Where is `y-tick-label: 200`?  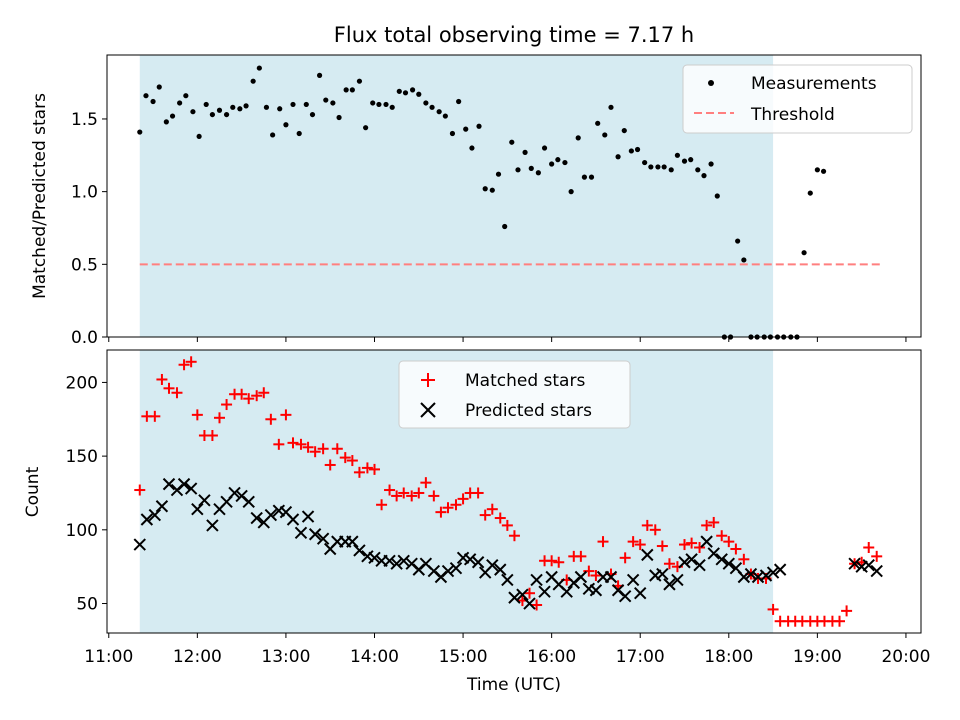
y-tick-label: 200 is located at coordinates (82, 383).